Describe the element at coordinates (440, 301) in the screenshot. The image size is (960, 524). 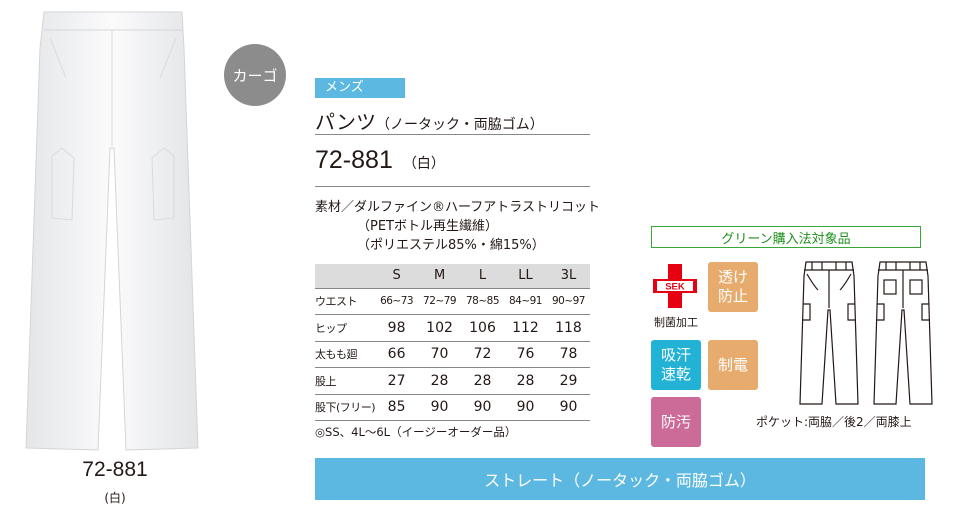
I see `table-cell: 72~79` at that location.